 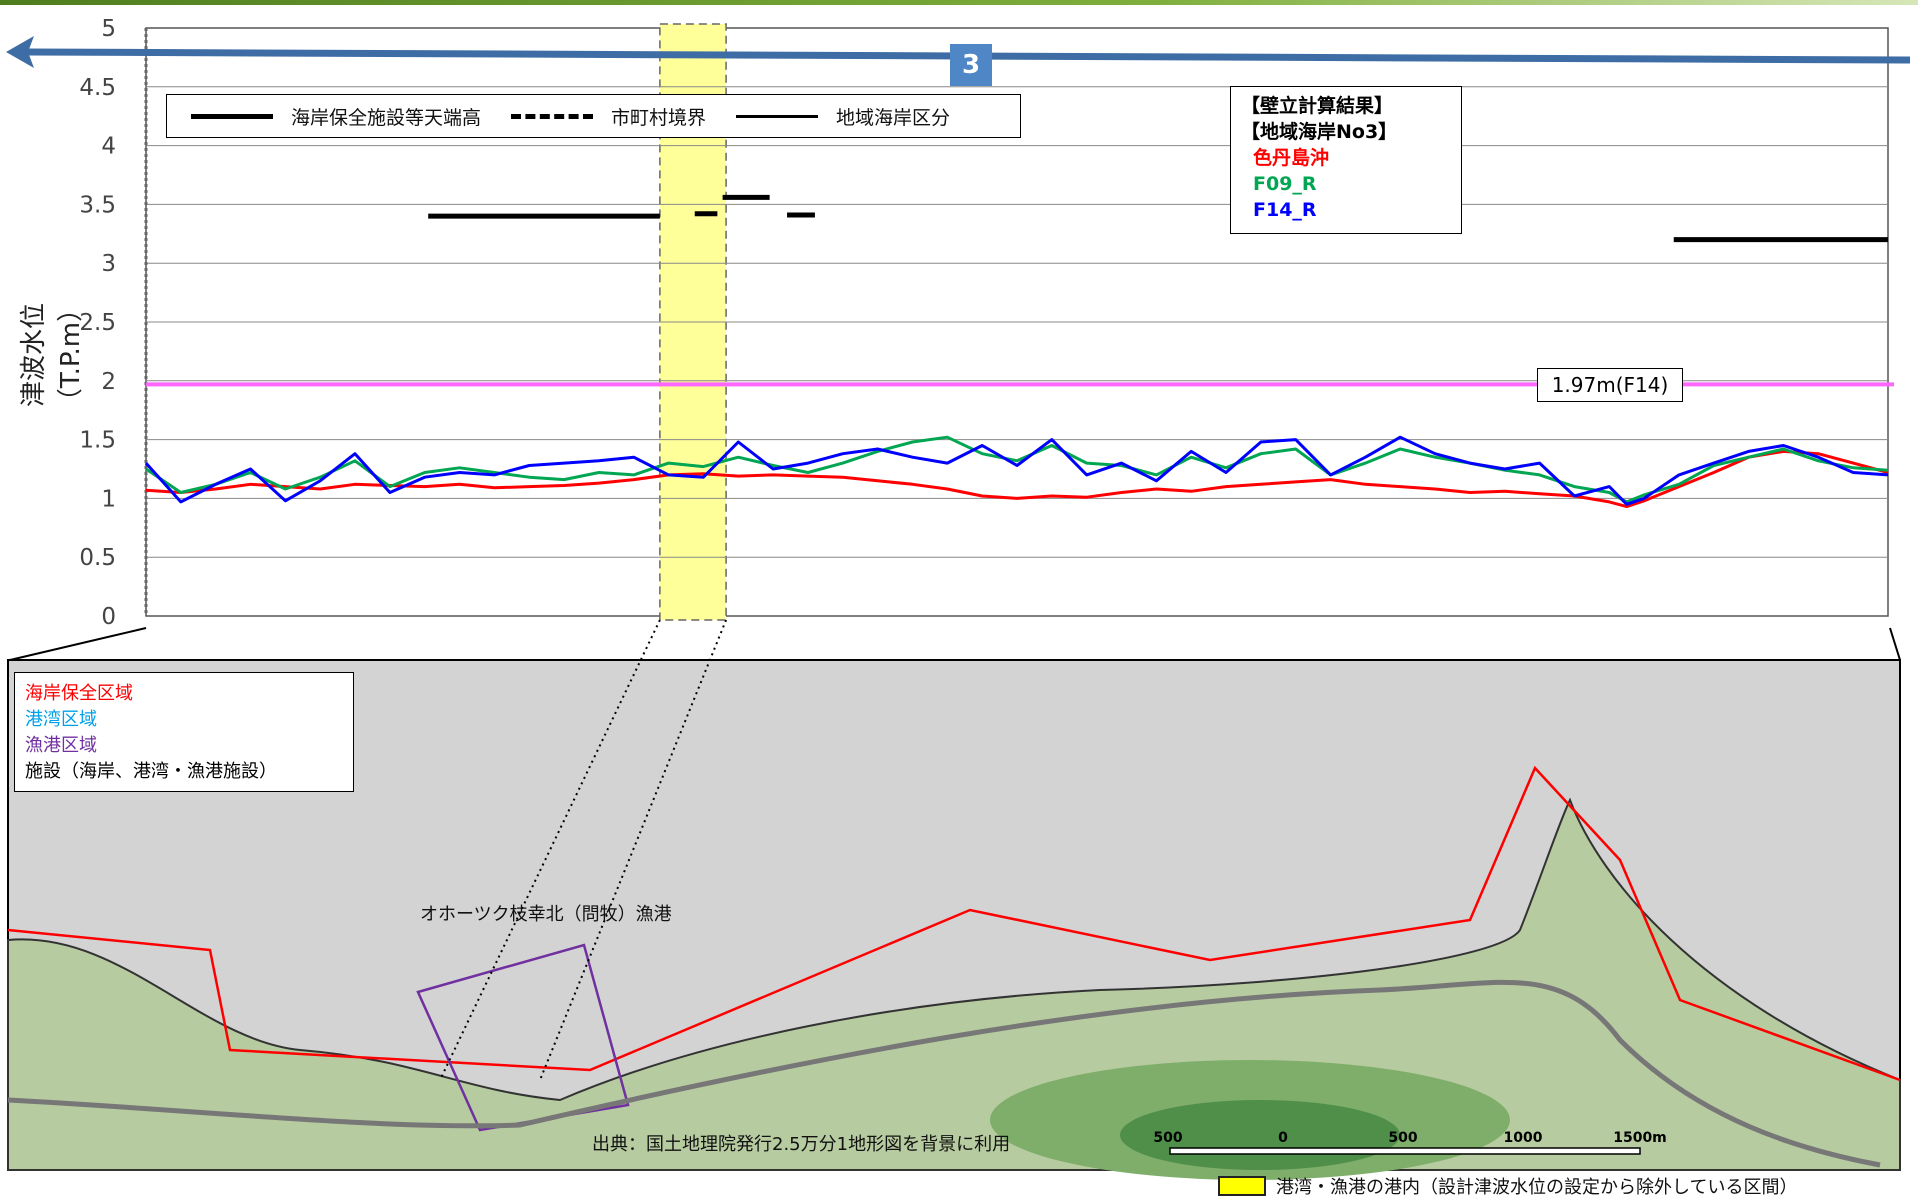 What do you see at coordinates (1895, 644) in the screenshot?
I see `connector-right` at bounding box center [1895, 644].